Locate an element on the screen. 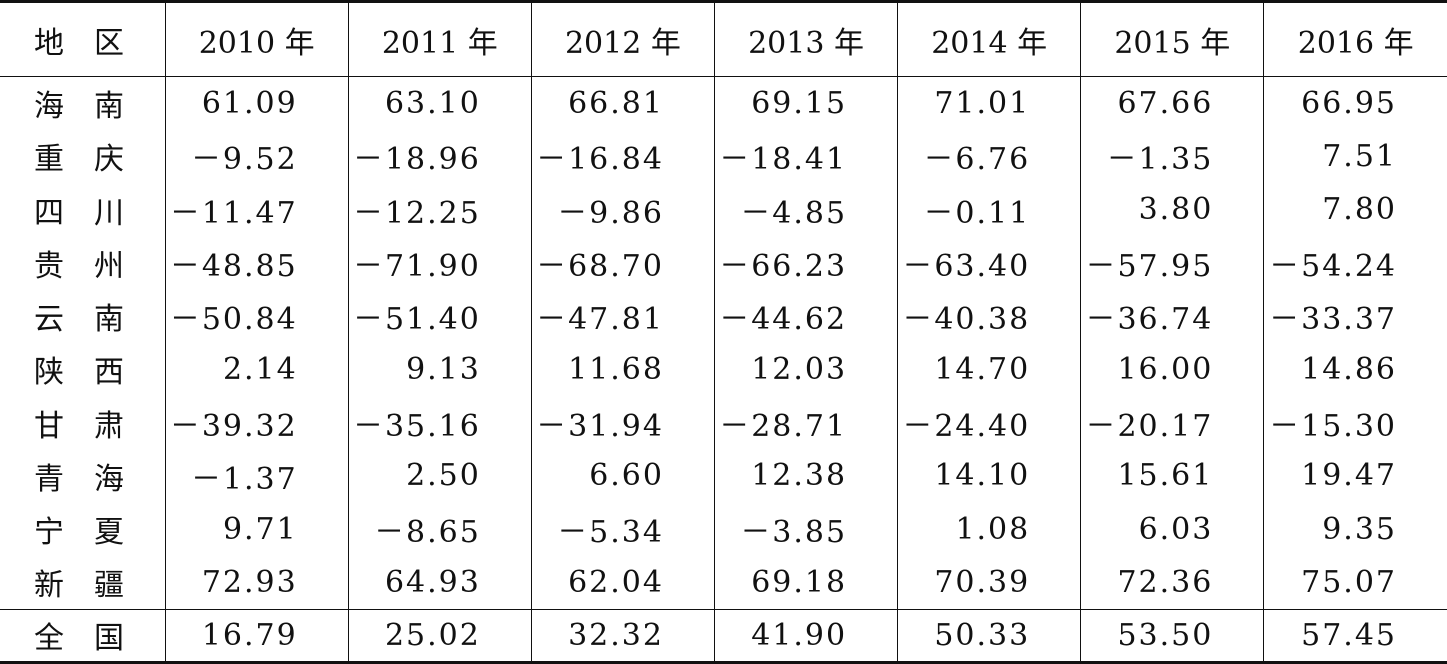 The height and width of the screenshot is (664, 1447). value-cell: －40.38 is located at coordinates (989, 316).